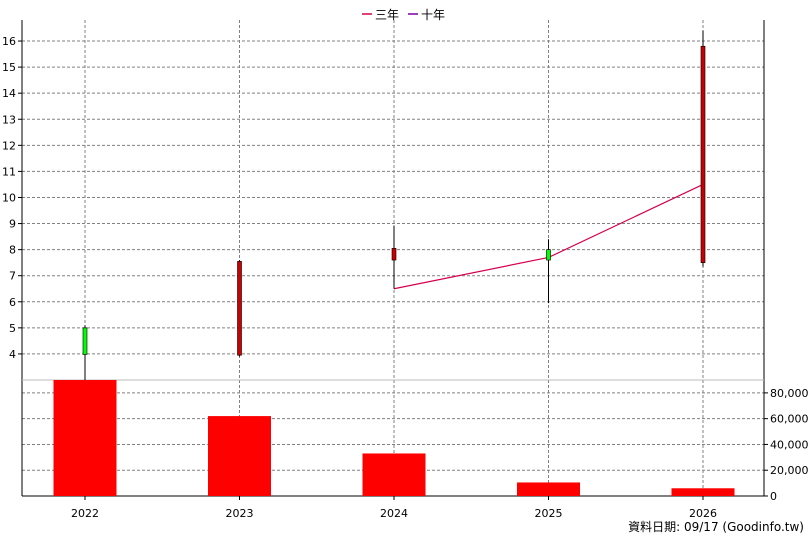 This screenshot has width=808, height=544. What do you see at coordinates (12, 250) in the screenshot?
I see `price-tick-label: 8` at bounding box center [12, 250].